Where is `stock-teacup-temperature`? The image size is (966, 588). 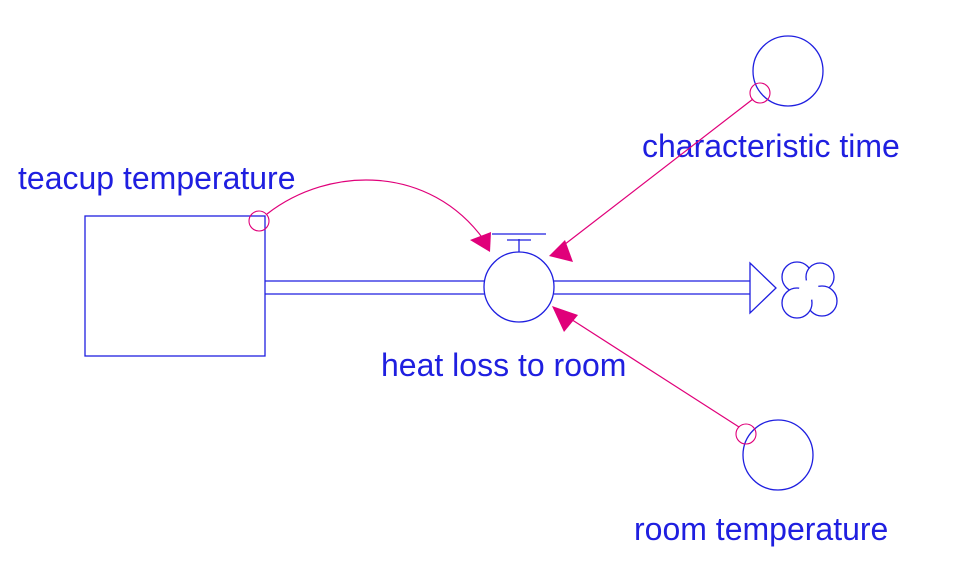
stock-teacup-temperature is located at coordinates (175, 286).